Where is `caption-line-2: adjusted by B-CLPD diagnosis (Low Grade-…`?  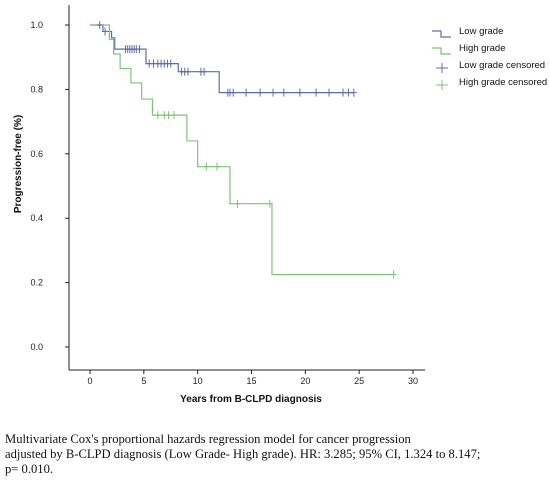
caption-line-2: adjusted by B-CLPD diagnosis (Low Grade-… is located at coordinates (243, 454).